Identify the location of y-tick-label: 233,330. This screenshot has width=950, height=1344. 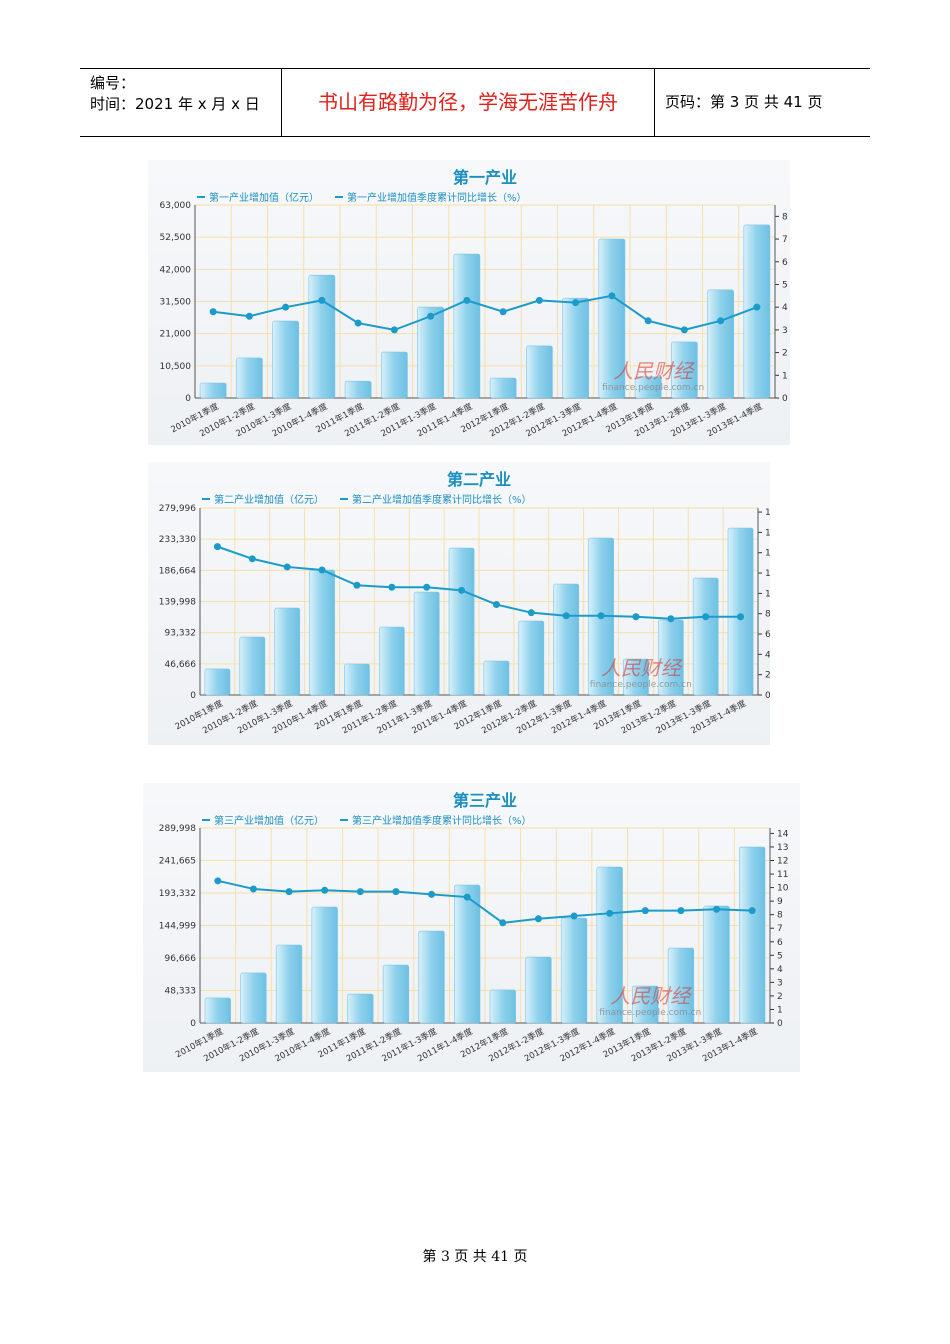
(177, 540).